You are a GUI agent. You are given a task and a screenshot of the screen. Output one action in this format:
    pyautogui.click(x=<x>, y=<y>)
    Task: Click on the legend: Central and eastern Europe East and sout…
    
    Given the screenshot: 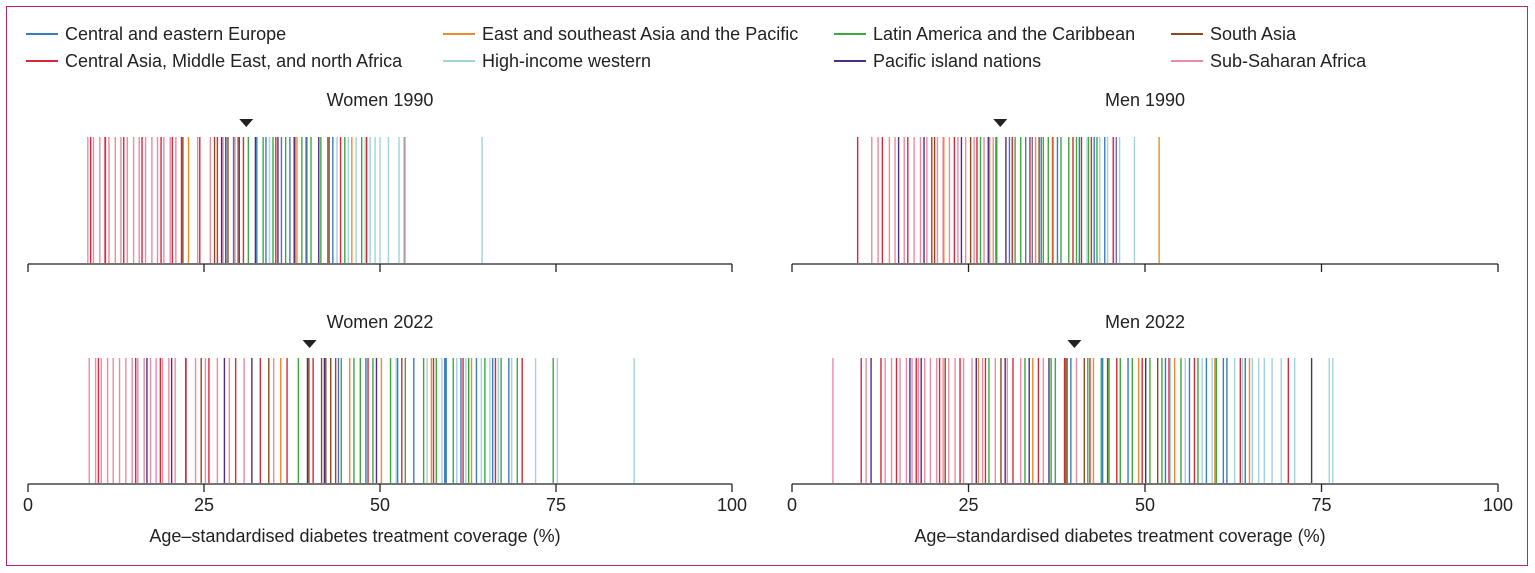 What is the action you would take?
    pyautogui.click(x=696, y=47)
    